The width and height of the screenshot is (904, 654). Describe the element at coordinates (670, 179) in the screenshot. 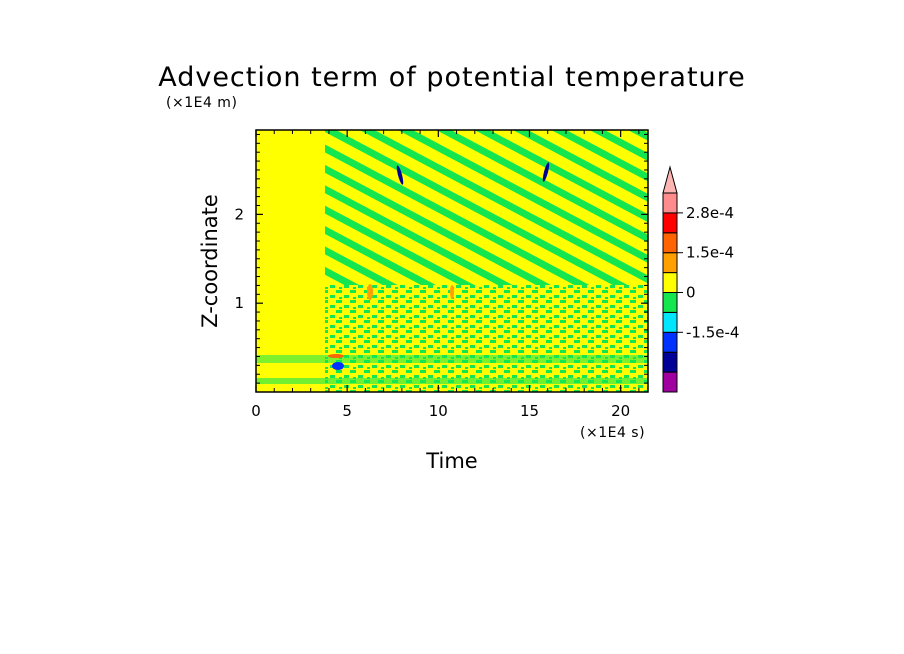

I see `colorbar-extend-triangle` at that location.